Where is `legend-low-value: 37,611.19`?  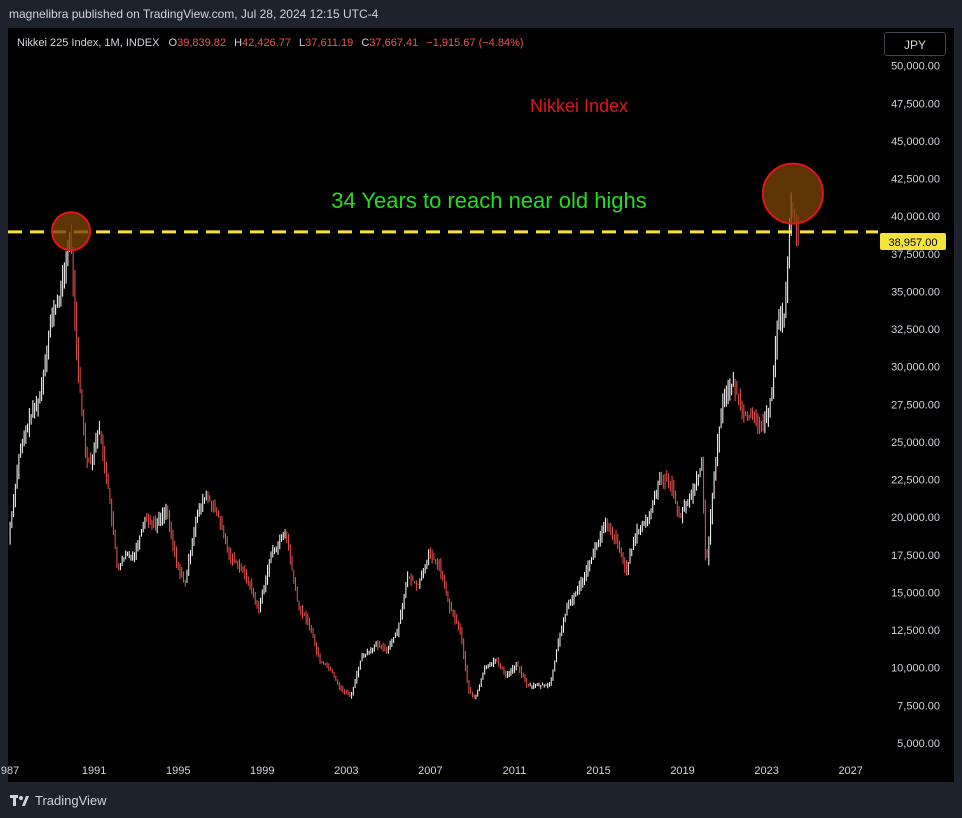
legend-low-value: 37,611.19 is located at coordinates (329, 43).